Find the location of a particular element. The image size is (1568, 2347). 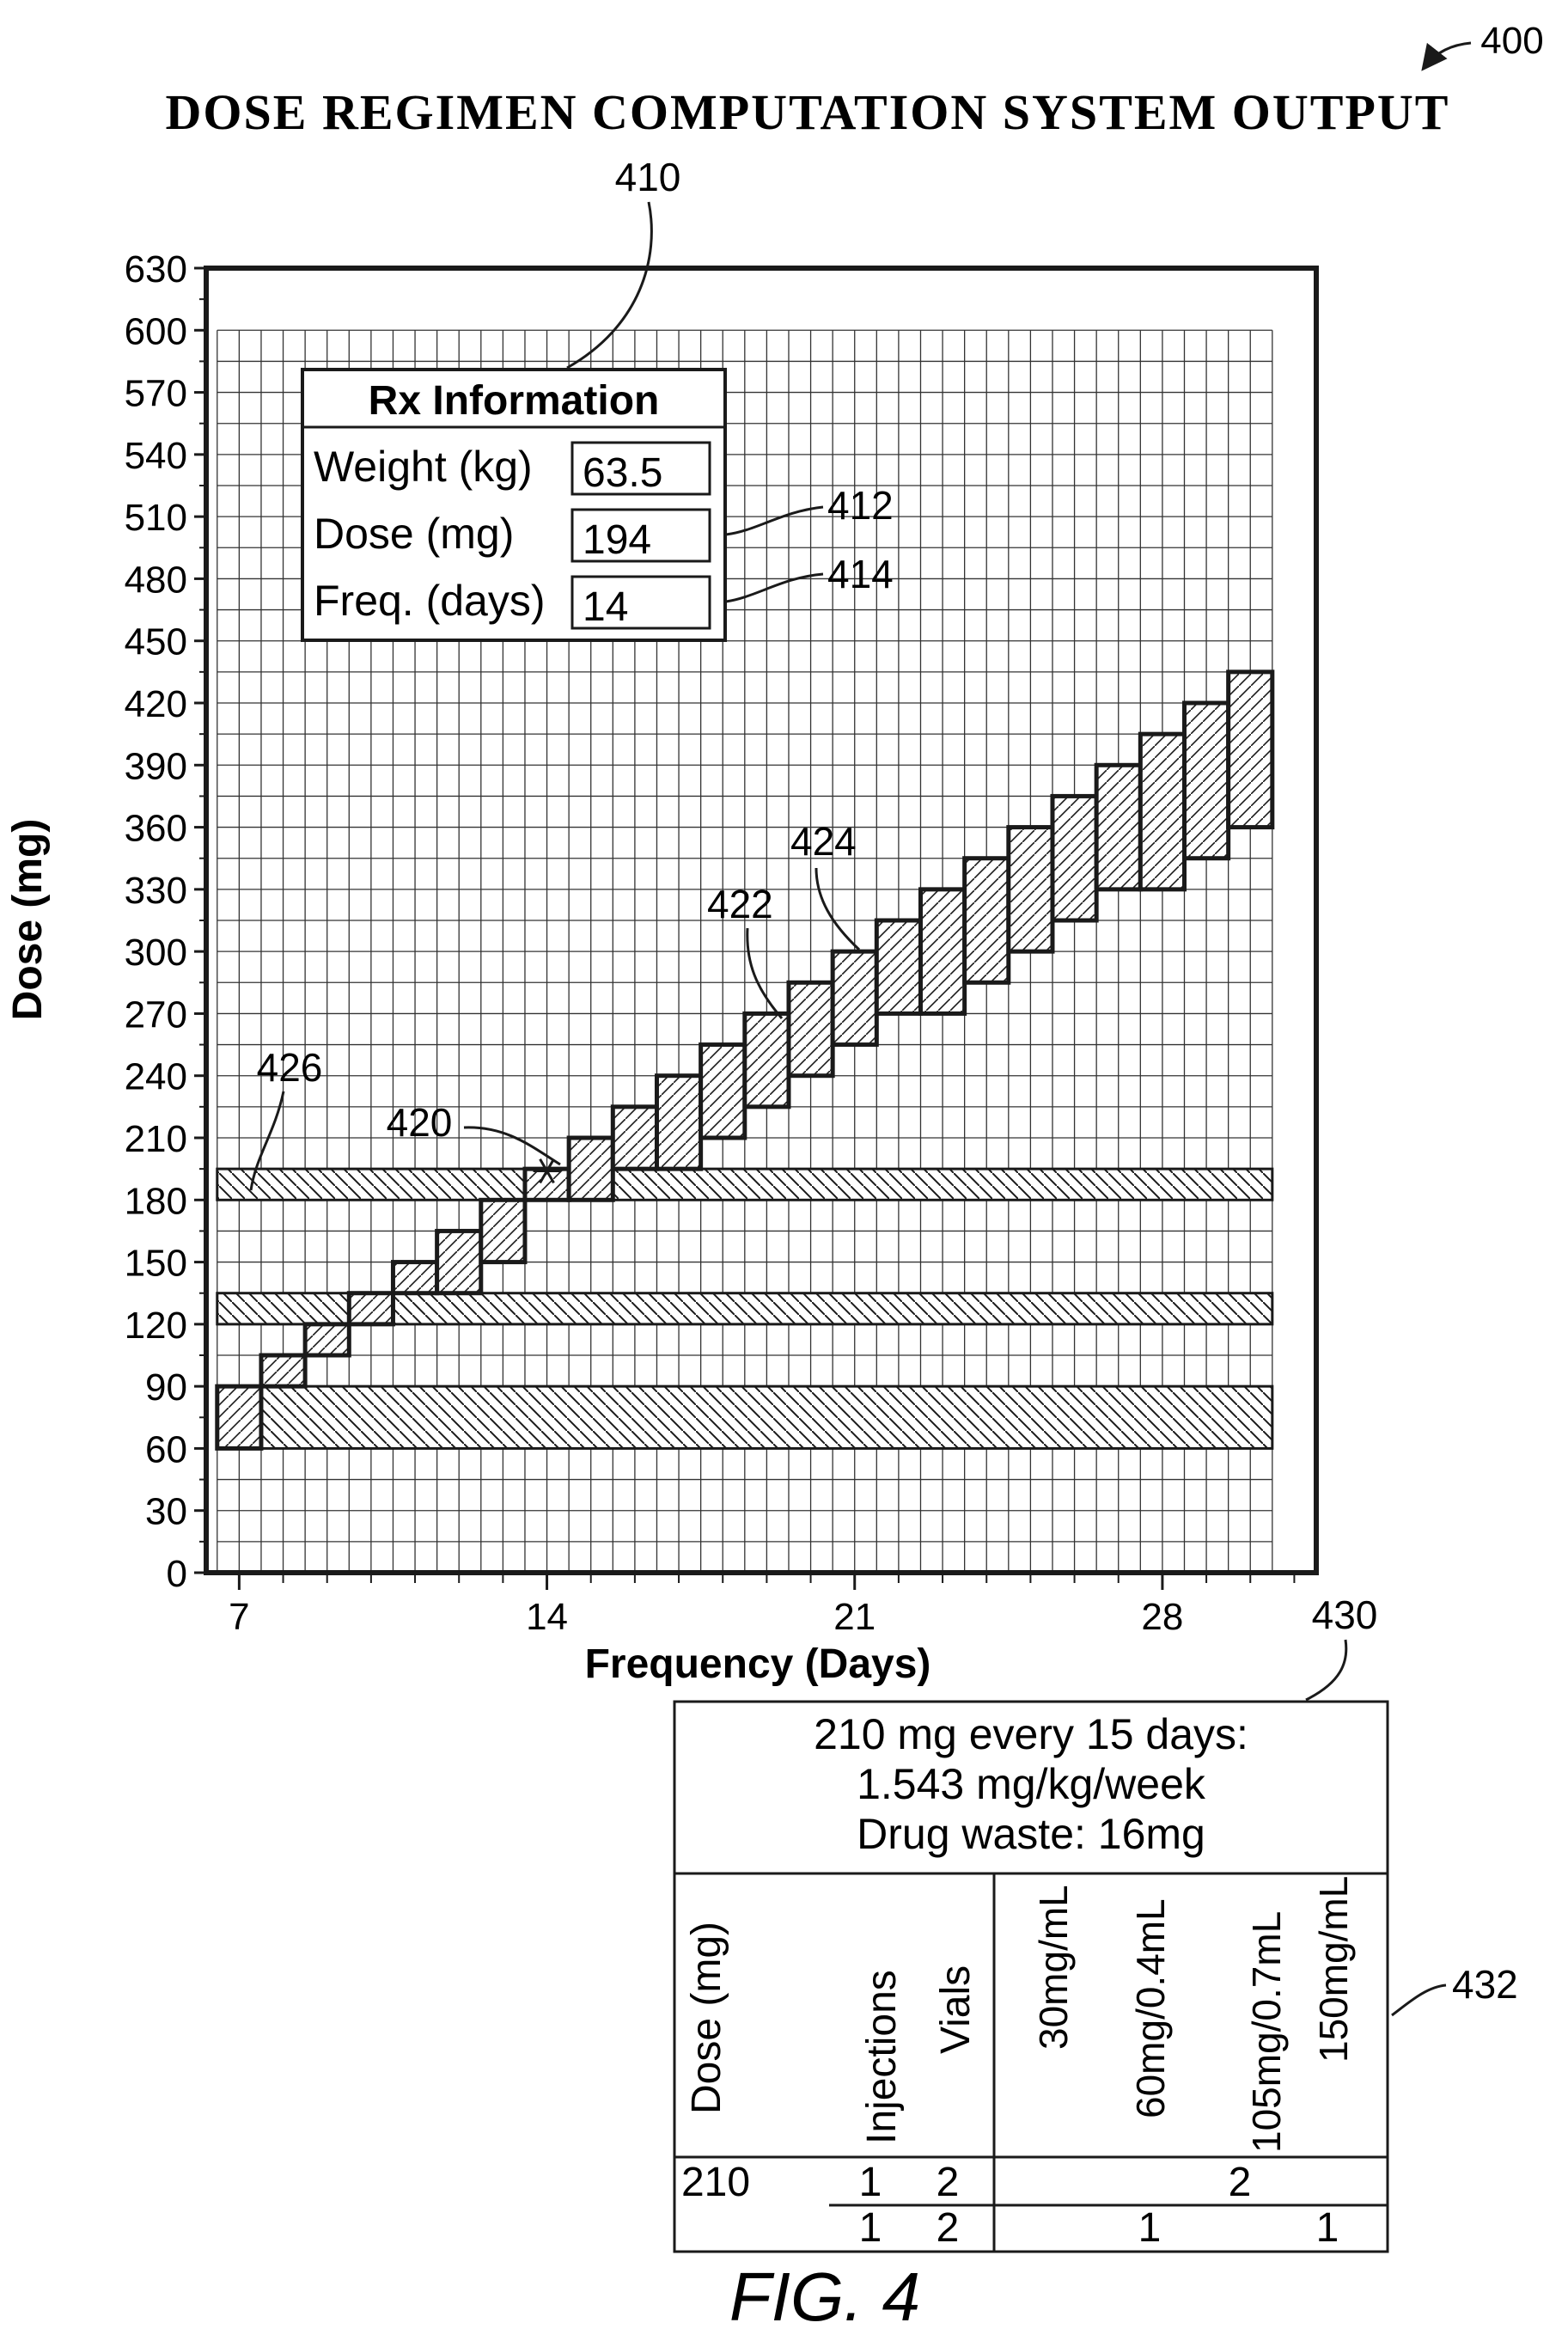

x-tick-label: 28 is located at coordinates (1162, 1617).